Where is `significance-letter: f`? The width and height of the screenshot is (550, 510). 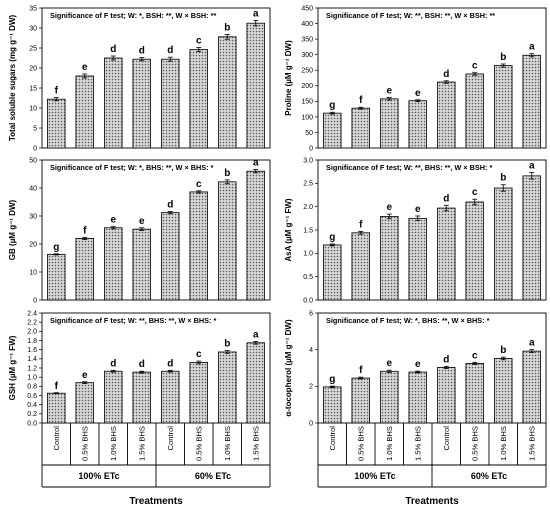 significance-letter: f is located at coordinates (57, 91).